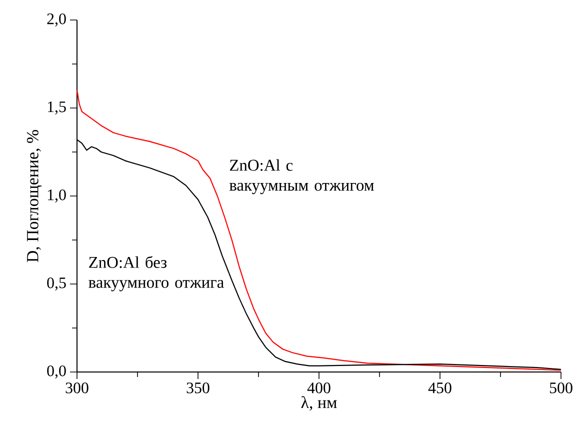 Image resolution: width=573 pixels, height=439 pixels. Describe the element at coordinates (301, 176) in the screenshot. I see `annotation: ZnO:Al с вакуумным отжигом` at that location.